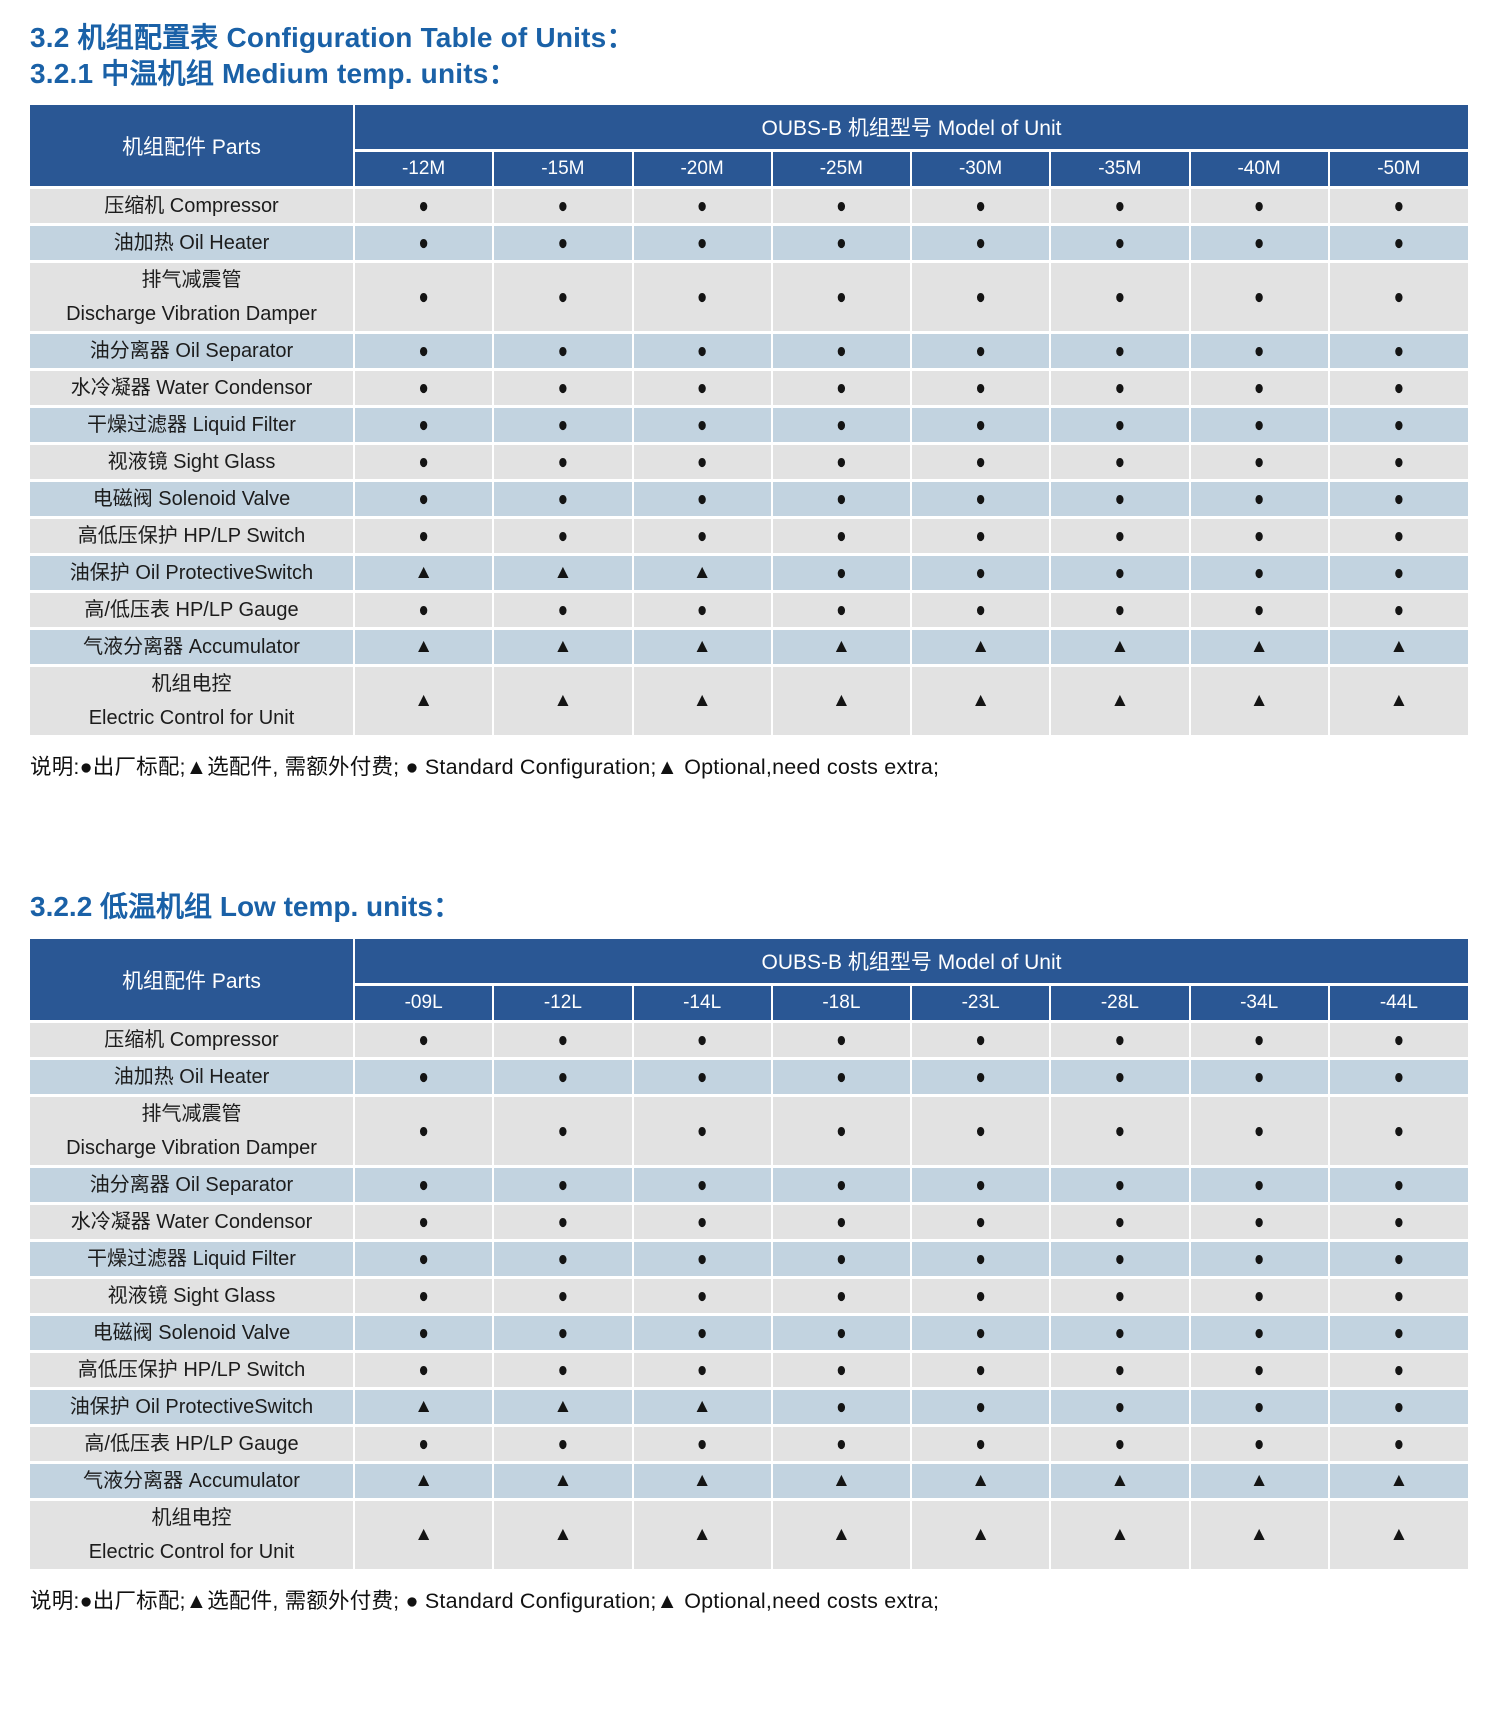  Describe the element at coordinates (749, 573) in the screenshot. I see `table-row: 油保护 Oil ProtectiveSwitch ▲ ▲ ▲ ● ● ● ● ●` at that location.